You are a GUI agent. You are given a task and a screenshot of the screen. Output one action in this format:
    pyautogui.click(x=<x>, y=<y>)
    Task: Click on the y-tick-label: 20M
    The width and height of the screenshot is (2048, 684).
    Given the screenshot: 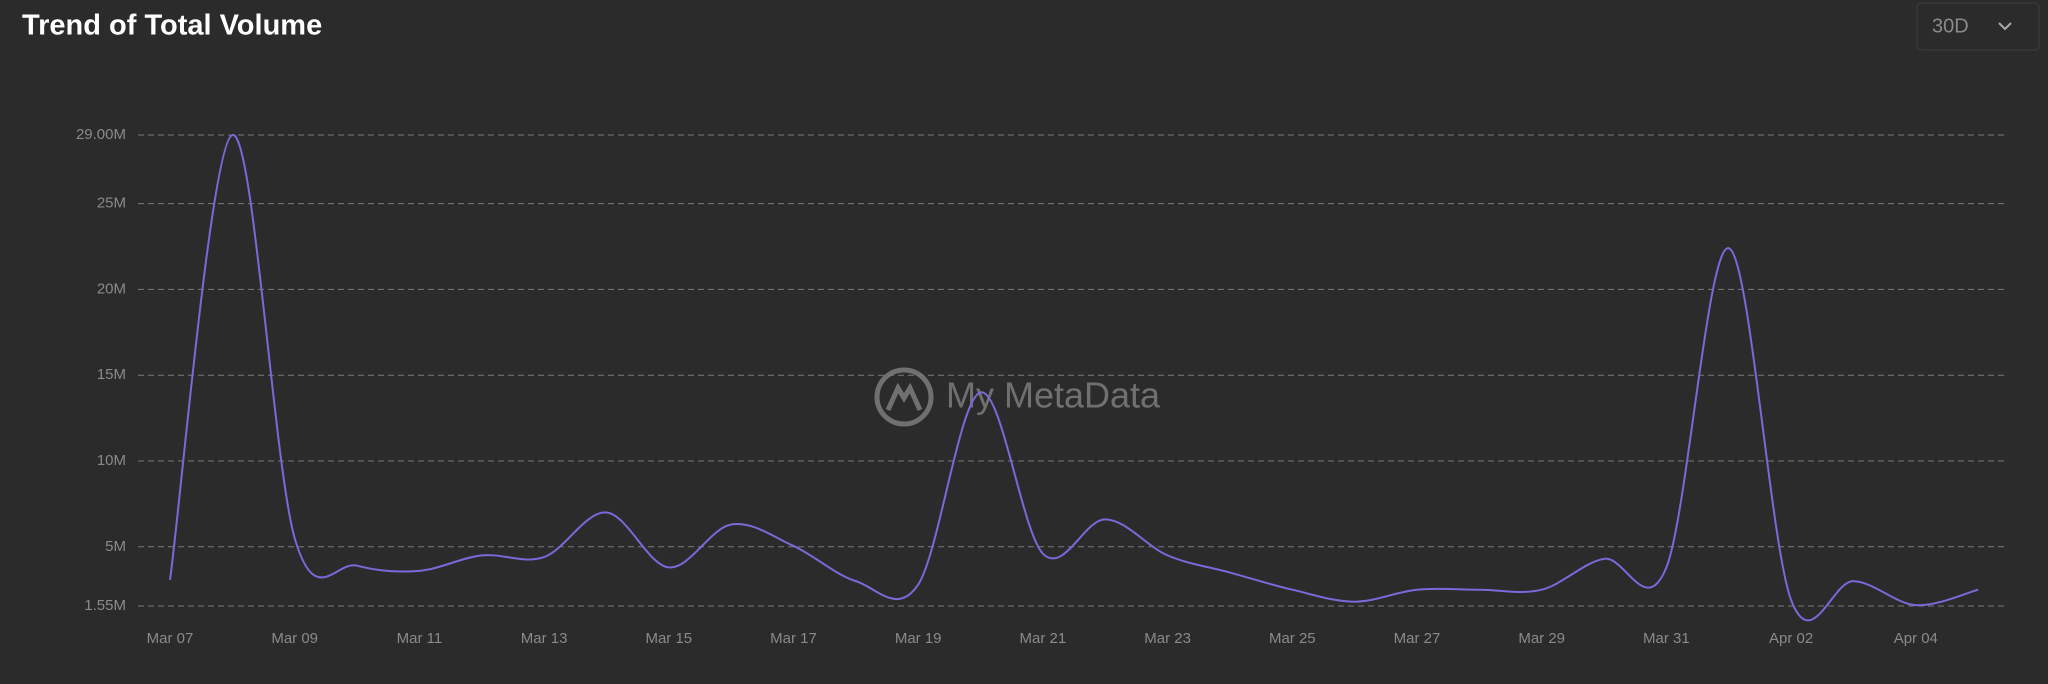 What is the action you would take?
    pyautogui.click(x=111, y=288)
    